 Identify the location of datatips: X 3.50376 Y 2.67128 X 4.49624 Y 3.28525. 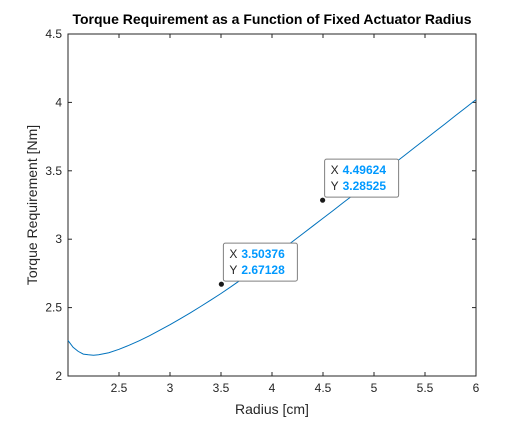
(309, 222).